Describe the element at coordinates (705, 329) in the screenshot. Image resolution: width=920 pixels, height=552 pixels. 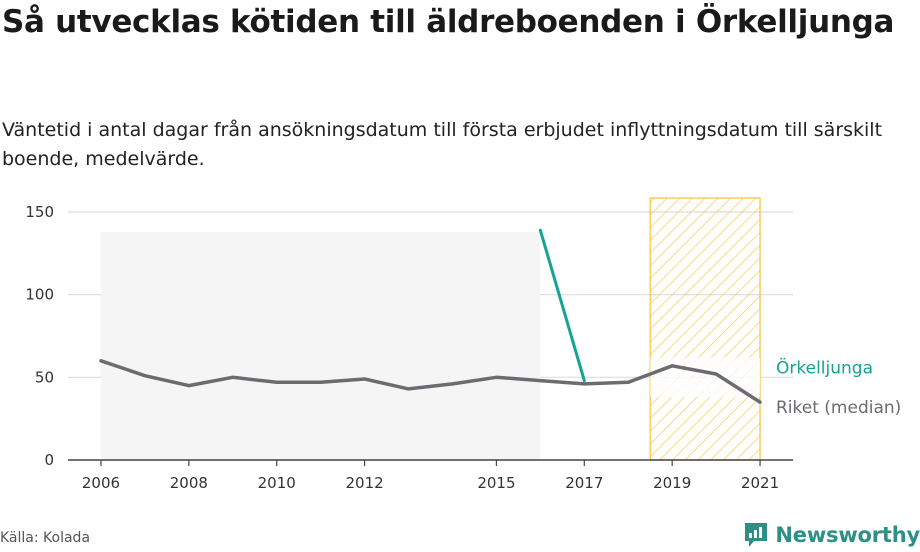
I see `highlight-period` at that location.